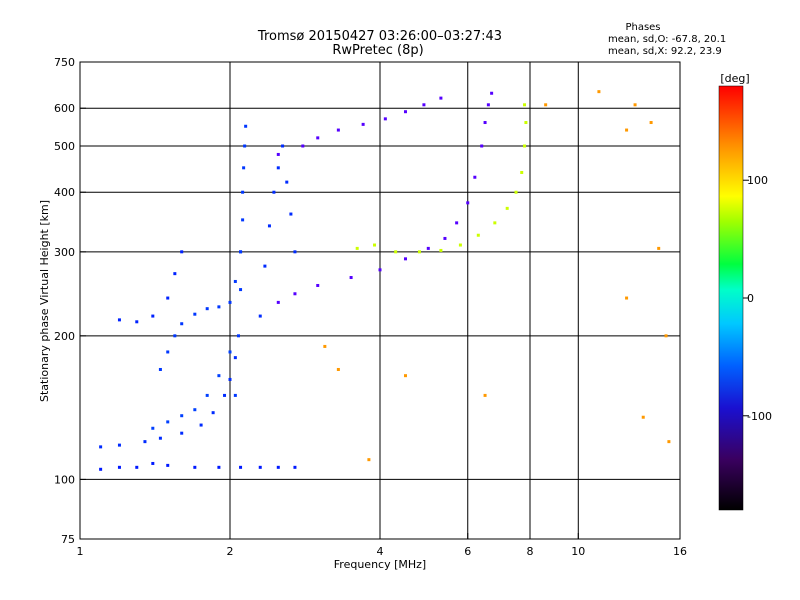  I want to click on y-tick-label: 75, so click(68, 539).